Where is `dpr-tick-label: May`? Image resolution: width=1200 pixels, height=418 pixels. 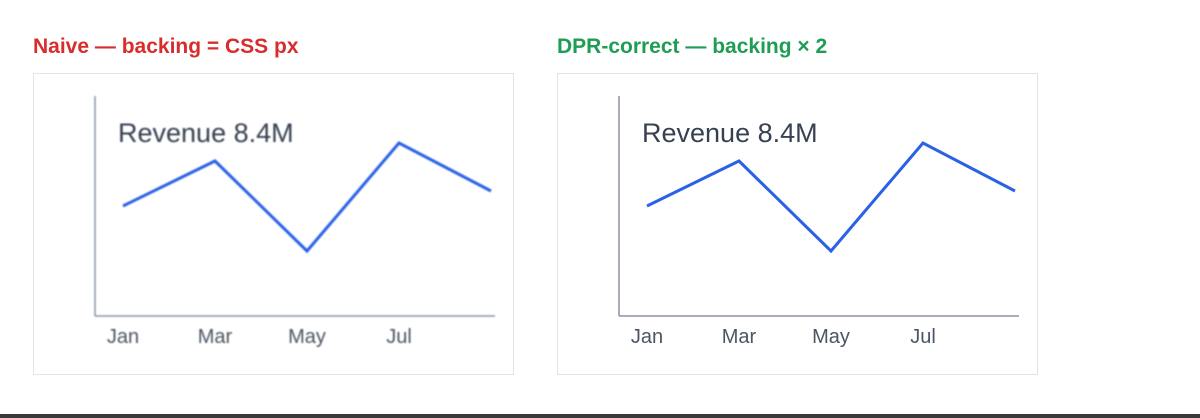
dpr-tick-label: May is located at coordinates (831, 337).